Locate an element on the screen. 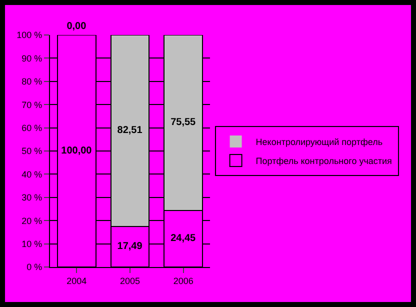  data-label: 82,51 is located at coordinates (130, 130).